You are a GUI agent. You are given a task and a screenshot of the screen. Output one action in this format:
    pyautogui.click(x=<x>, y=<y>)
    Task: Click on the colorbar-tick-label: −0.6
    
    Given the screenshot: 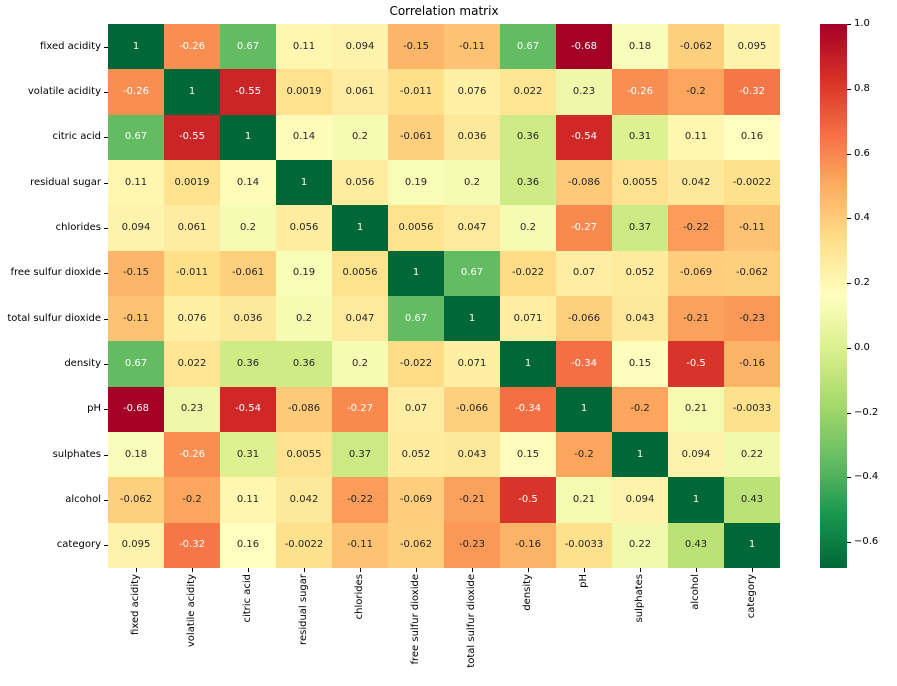 What is the action you would take?
    pyautogui.click(x=866, y=542)
    